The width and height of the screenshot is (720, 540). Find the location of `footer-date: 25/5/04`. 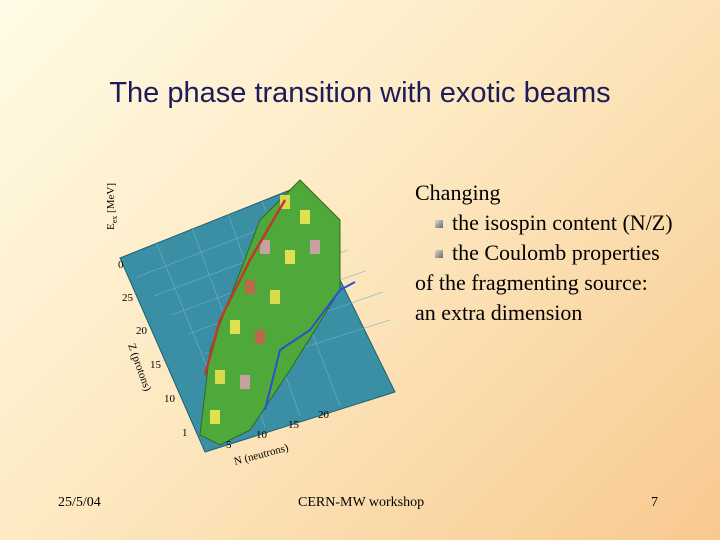

footer-date: 25/5/04 is located at coordinates (79, 502).